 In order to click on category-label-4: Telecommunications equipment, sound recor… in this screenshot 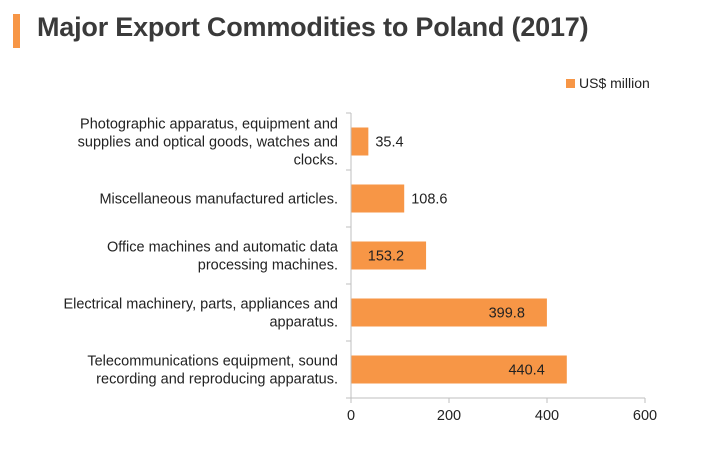, I will do `click(212, 371)`.